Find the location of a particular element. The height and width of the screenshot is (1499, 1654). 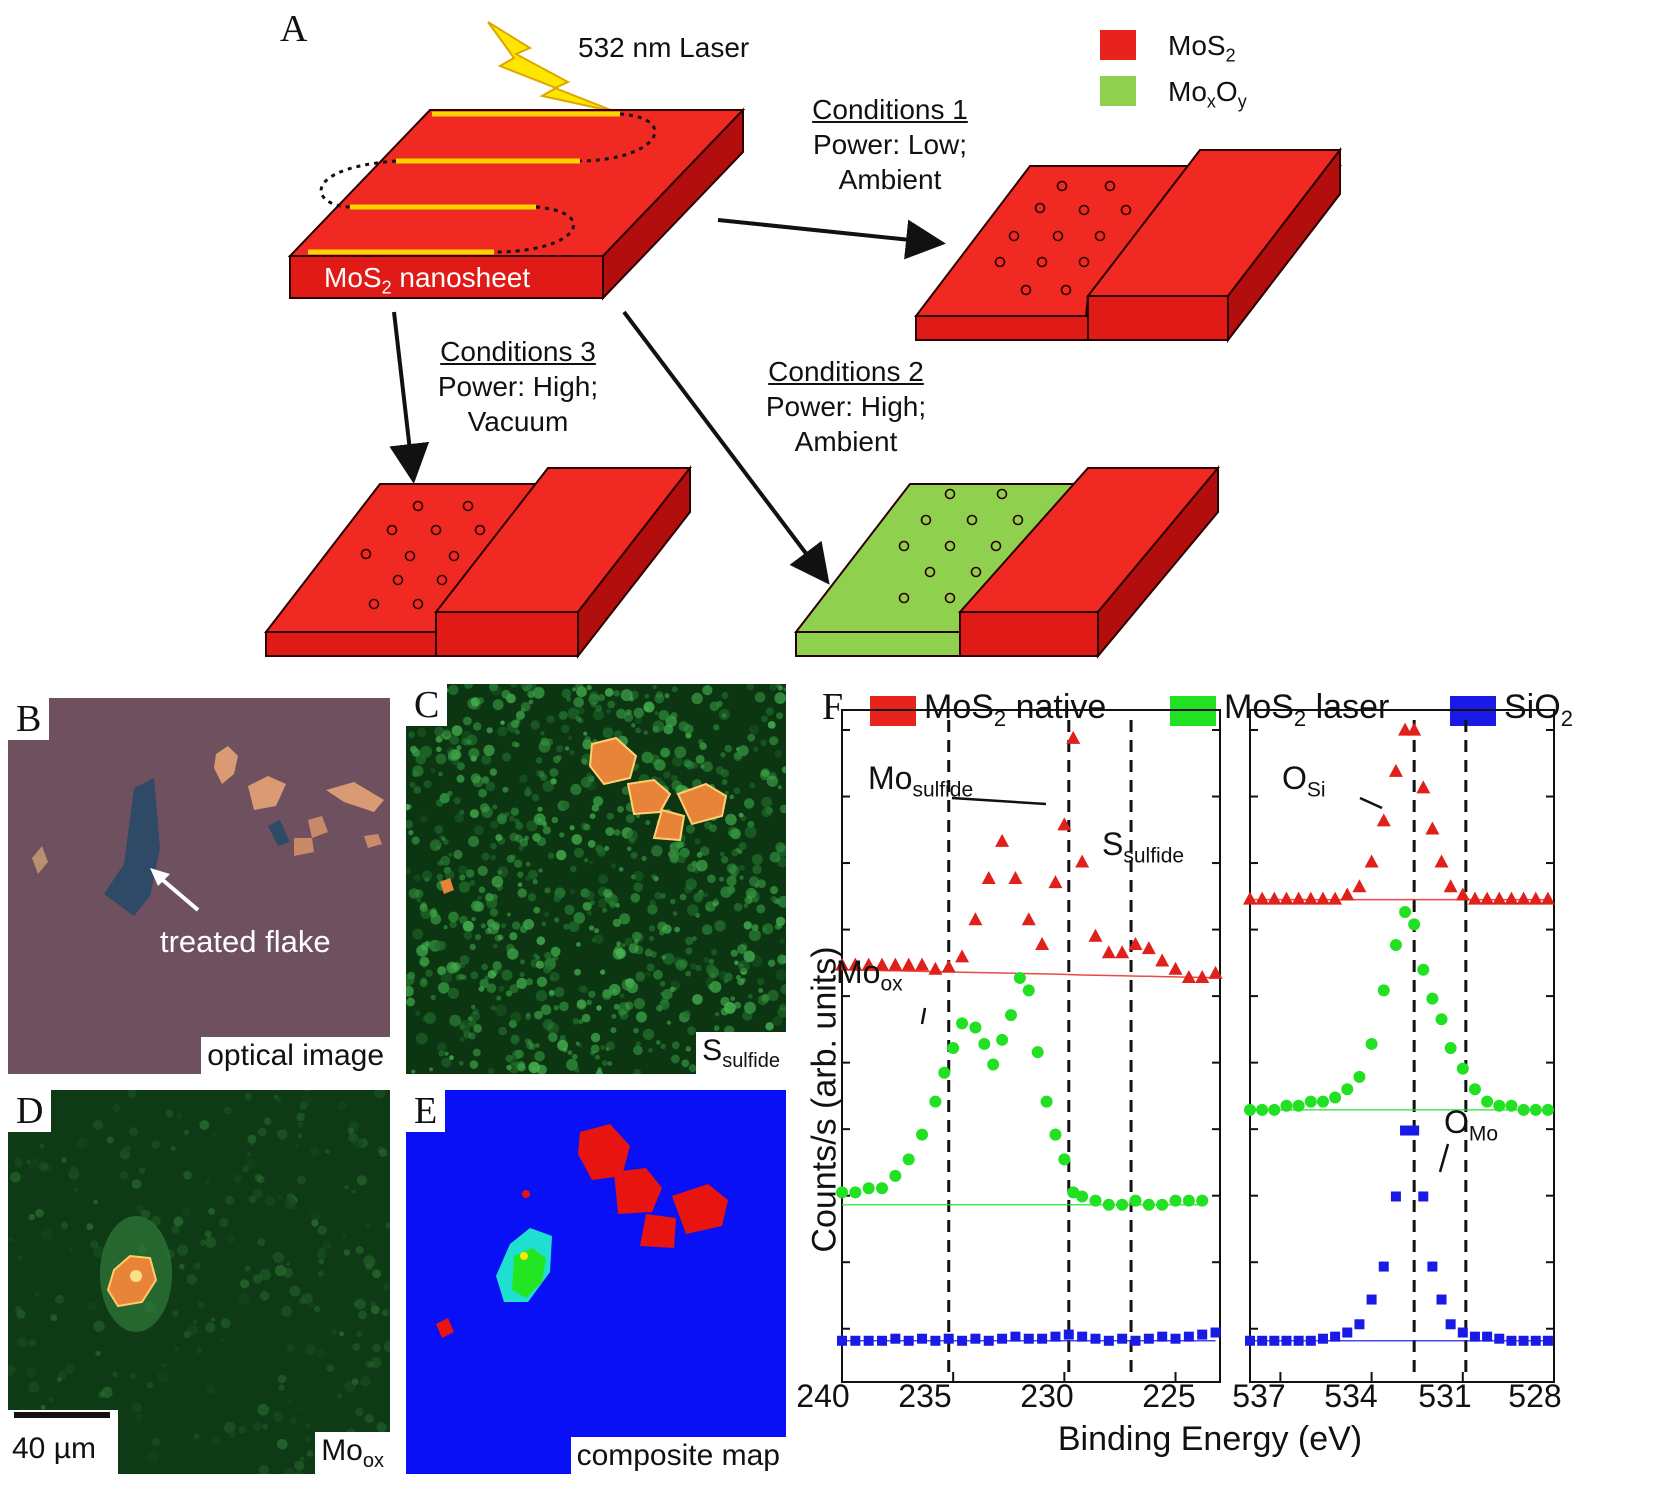

nanosheet-label: MoS2 nanosheet is located at coordinates (427, 280).